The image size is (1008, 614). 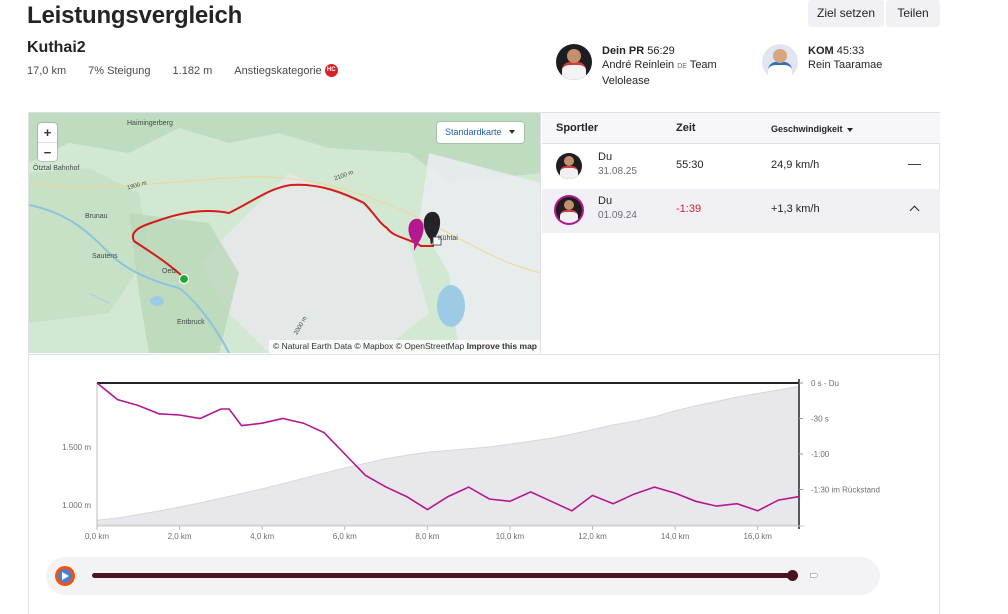 I want to click on segment-name: Kuthai2, so click(x=56, y=47).